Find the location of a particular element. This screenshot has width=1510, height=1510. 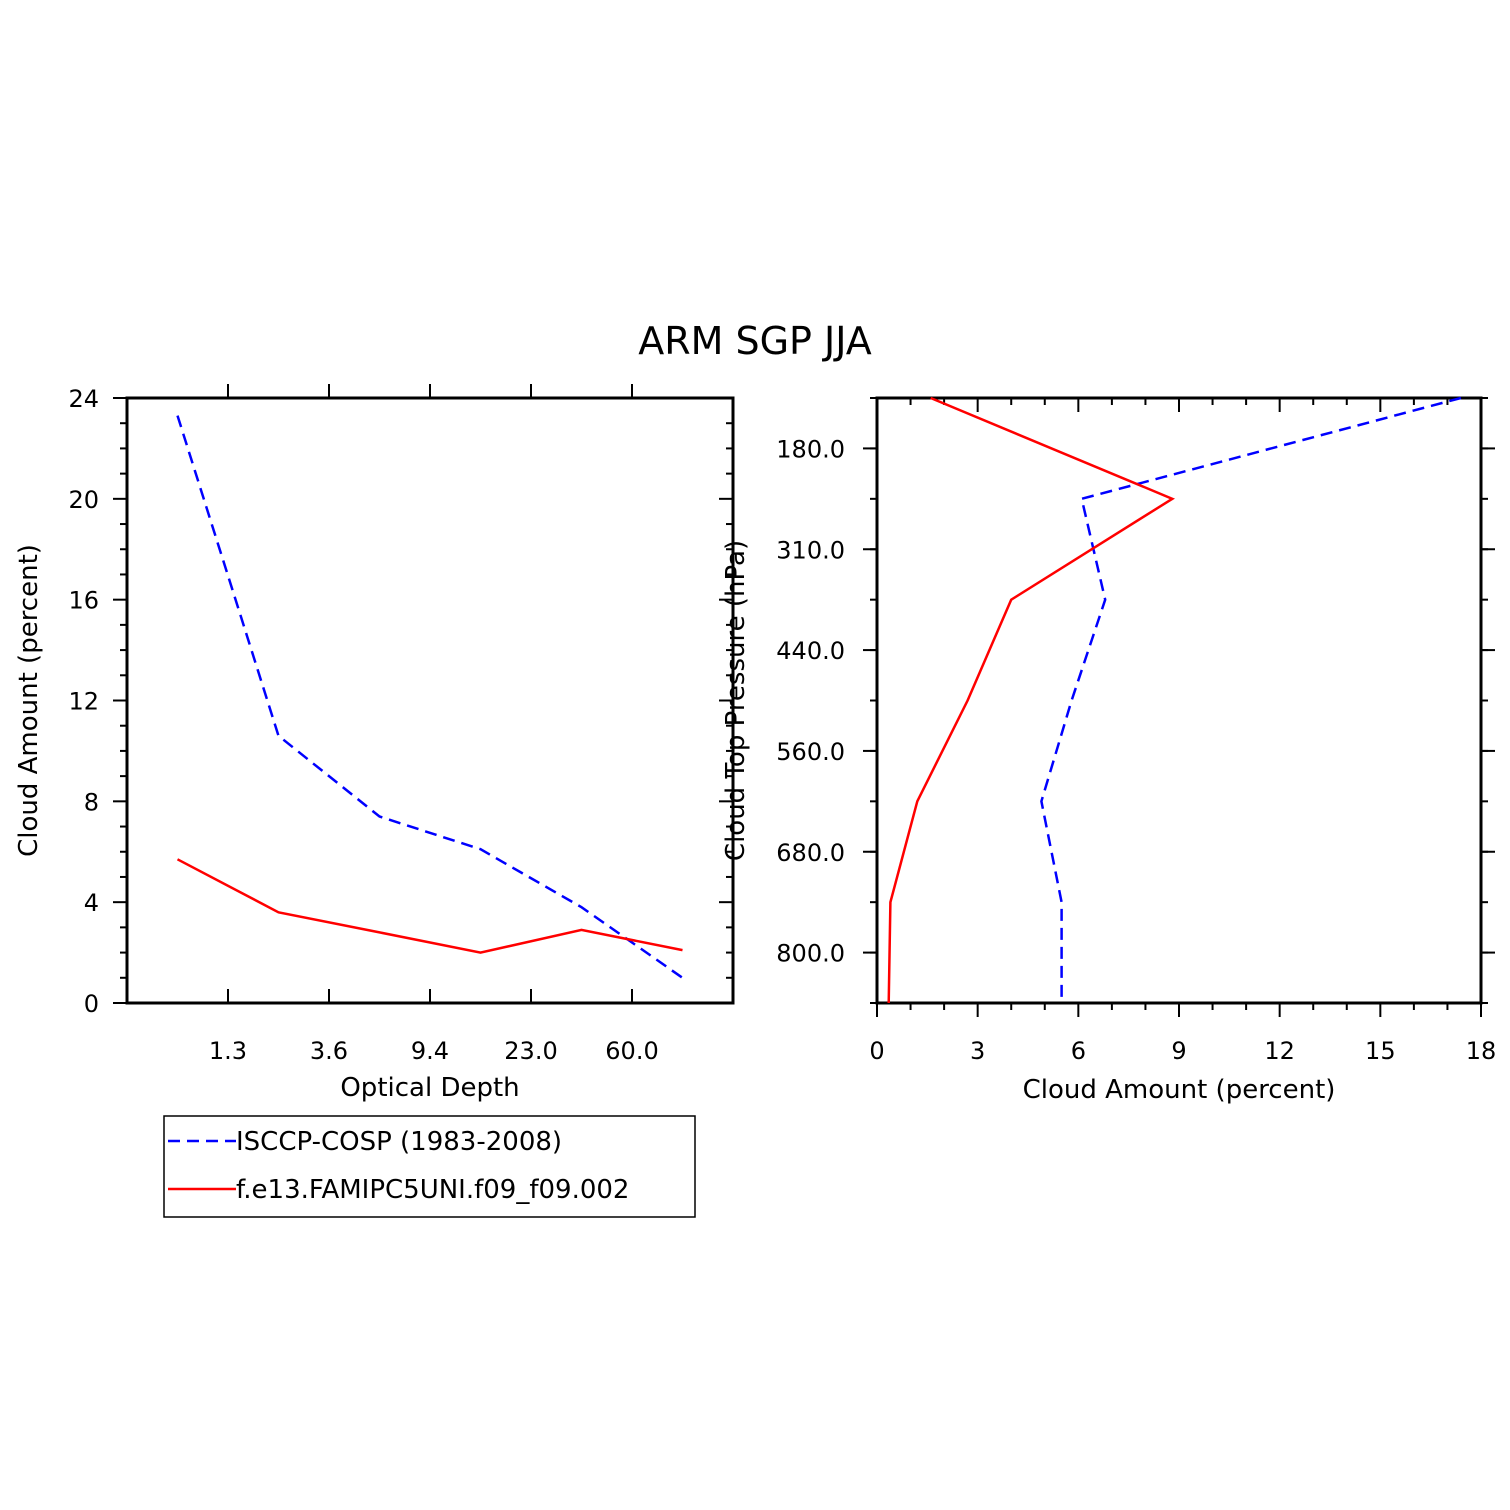

right-x-tick-label: 0 is located at coordinates (876, 1051).